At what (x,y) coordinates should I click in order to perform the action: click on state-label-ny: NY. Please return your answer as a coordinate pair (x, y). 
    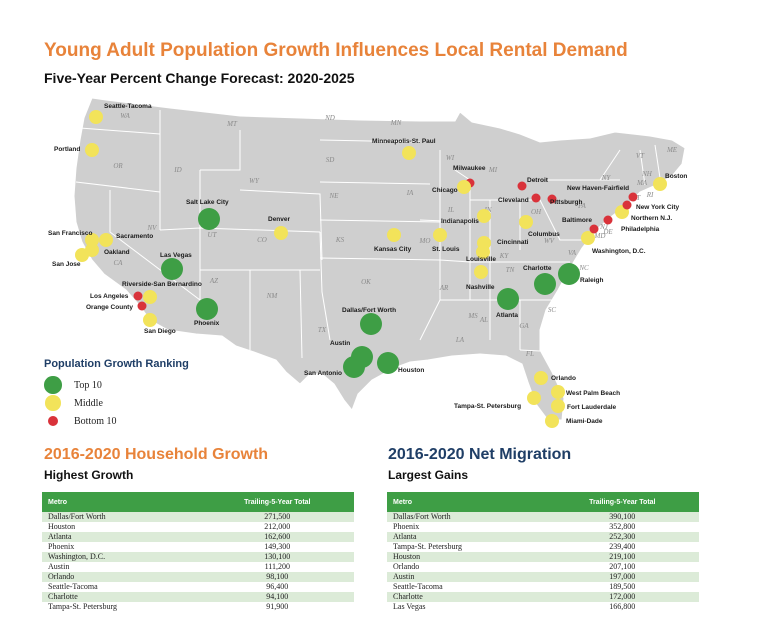
    Looking at the image, I should click on (606, 178).